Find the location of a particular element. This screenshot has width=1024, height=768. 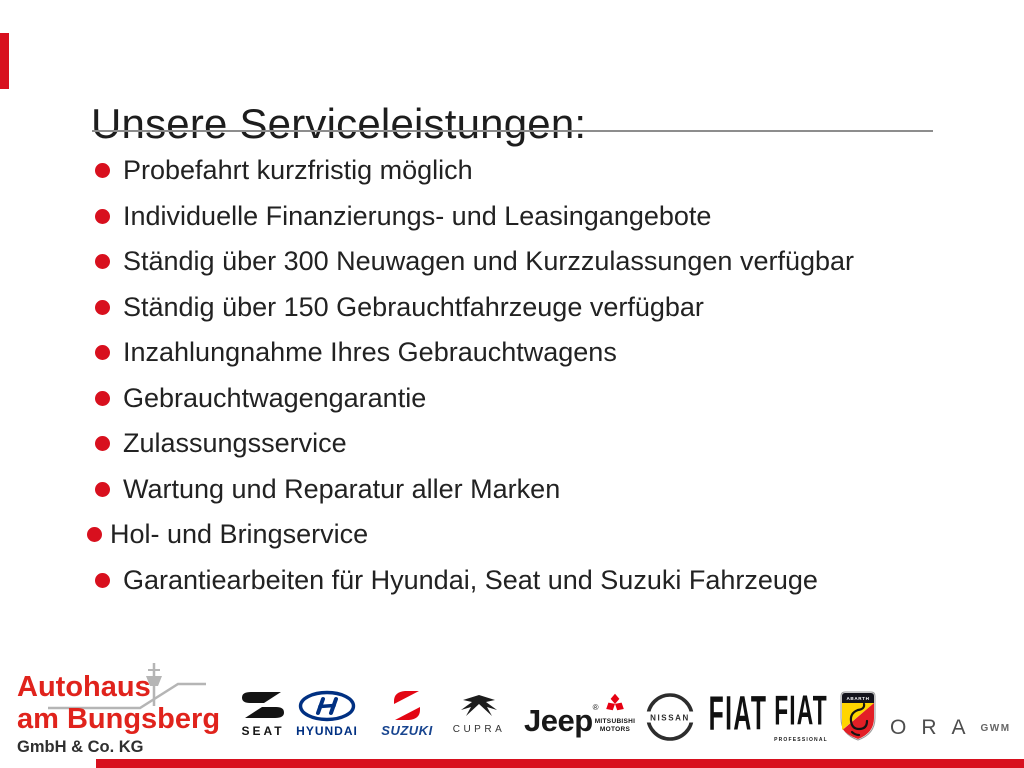

cupra-logo: CUPRA is located at coordinates (479, 713).